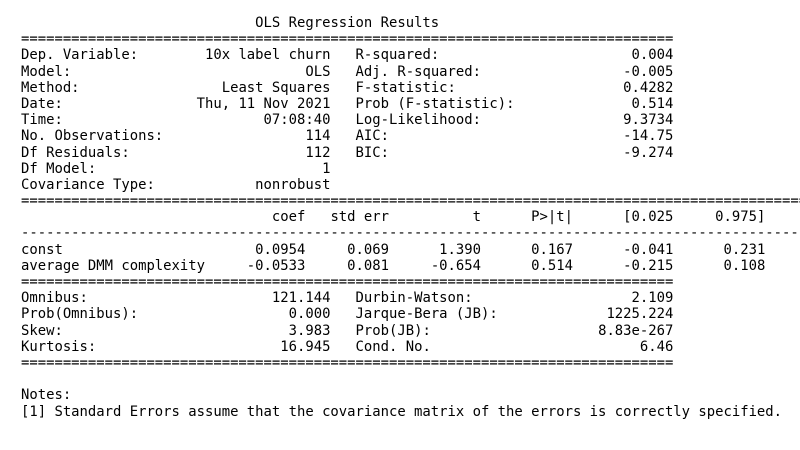 The width and height of the screenshot is (800, 450). What do you see at coordinates (46, 395) in the screenshot?
I see `notes-heading-text: Notes:` at bounding box center [46, 395].